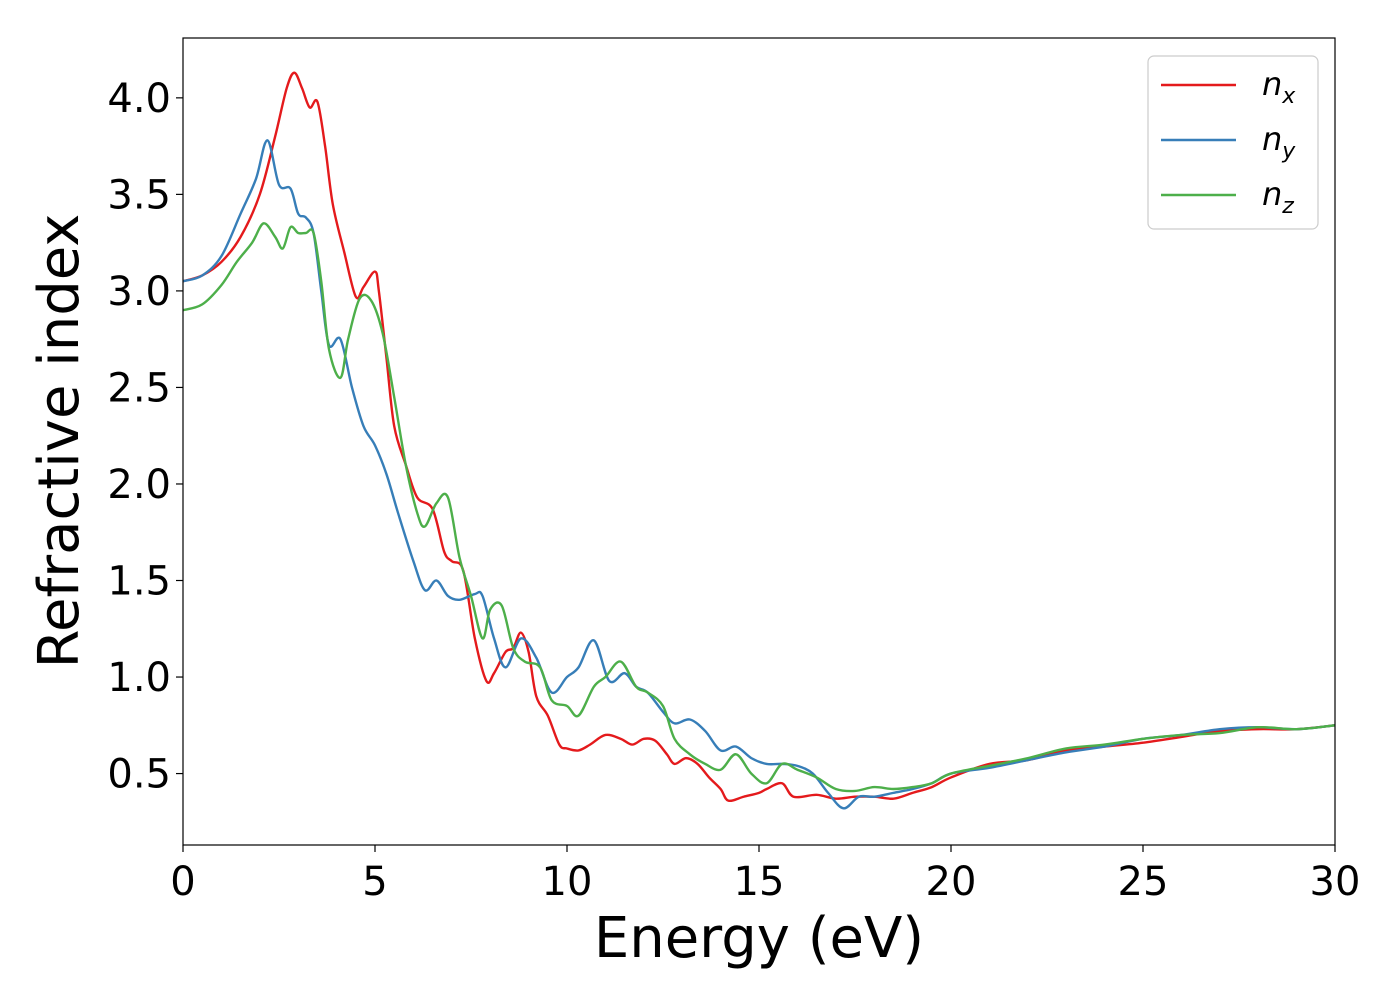  I want to click on x-axis: 0 5 10 15 20 25 30, so click(765, 875).